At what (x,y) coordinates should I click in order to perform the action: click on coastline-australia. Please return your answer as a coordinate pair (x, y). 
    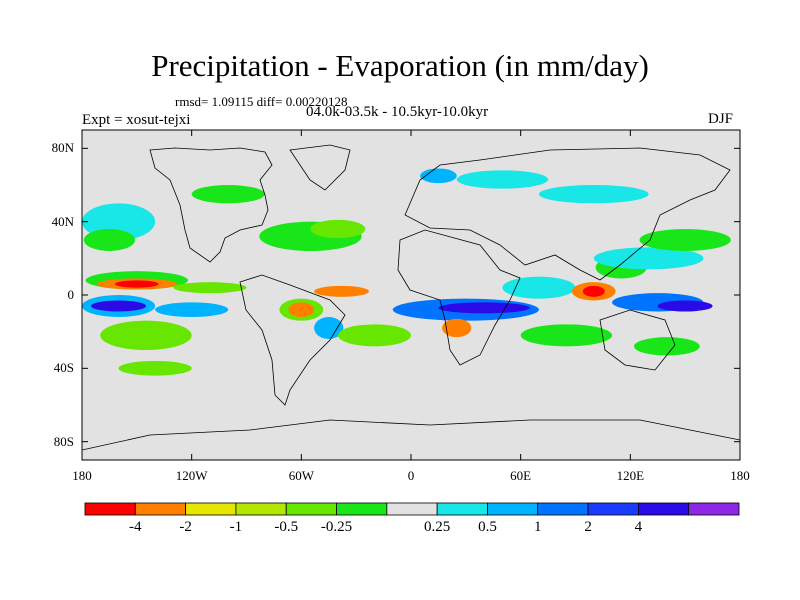
    Looking at the image, I should click on (637, 340).